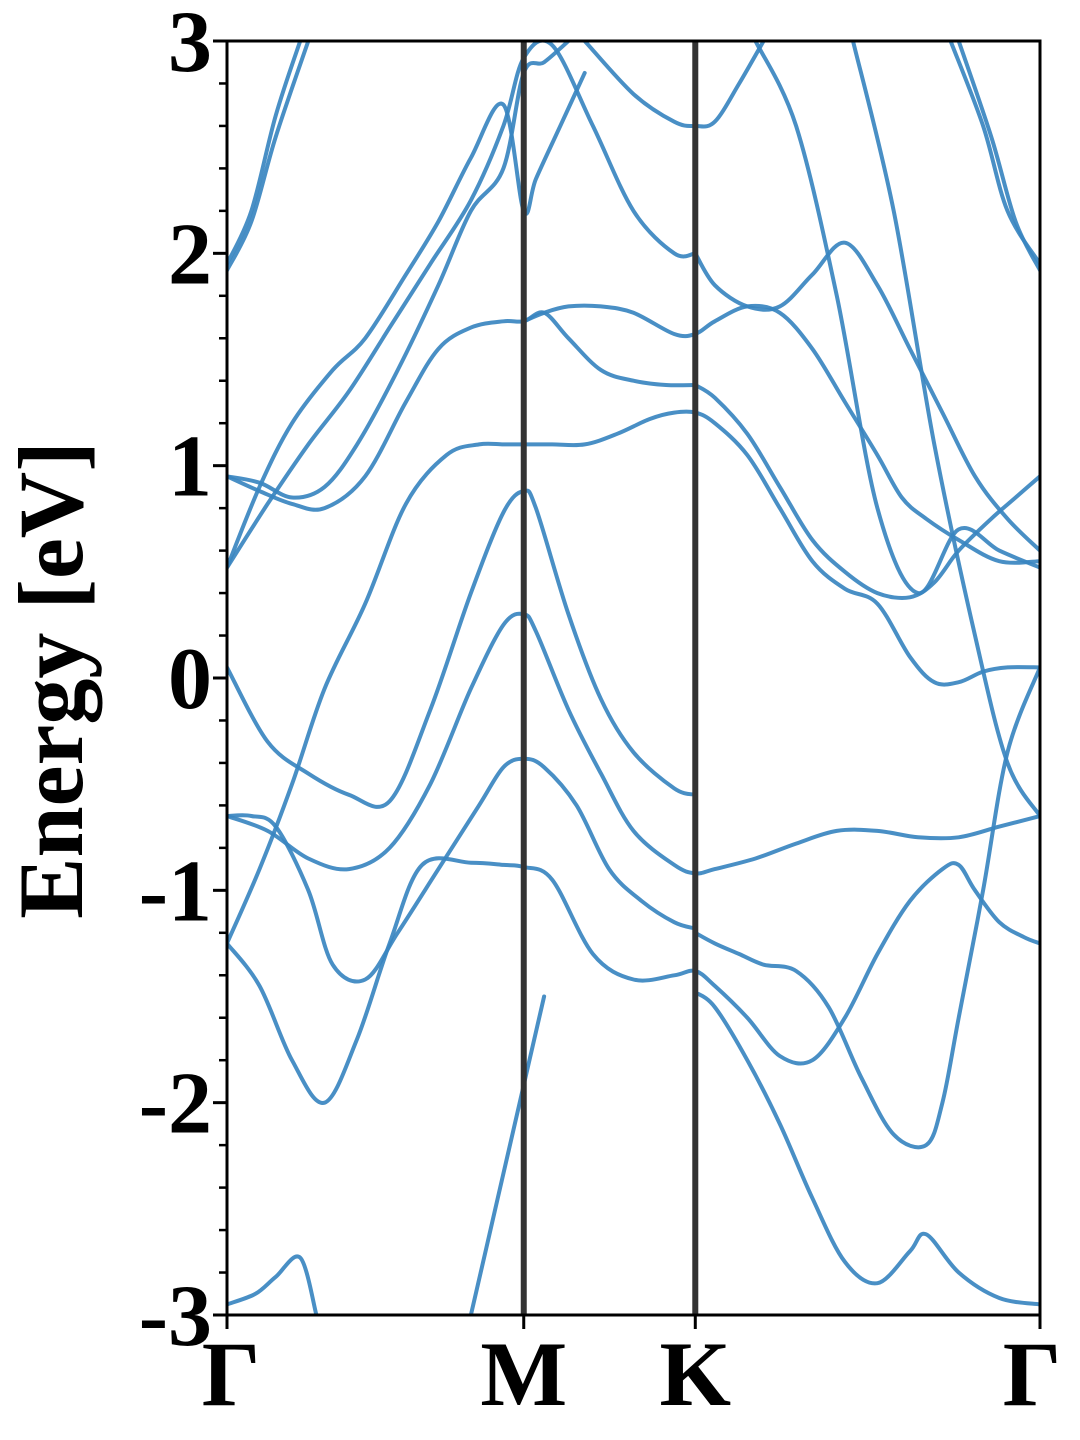 This screenshot has width=1080, height=1440. What do you see at coordinates (175, 1316) in the screenshot?
I see `y-tick-label: -3` at bounding box center [175, 1316].